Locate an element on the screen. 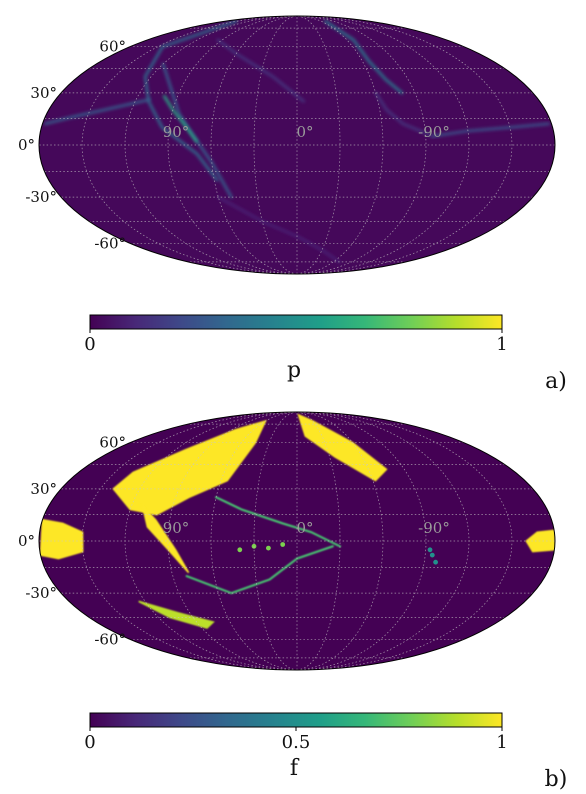 This screenshot has height=794, width=586. panel-label: a) is located at coordinates (556, 381).